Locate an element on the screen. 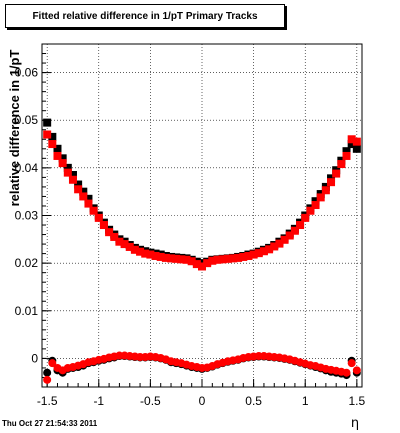  x-axis-label: η is located at coordinates (355, 423).